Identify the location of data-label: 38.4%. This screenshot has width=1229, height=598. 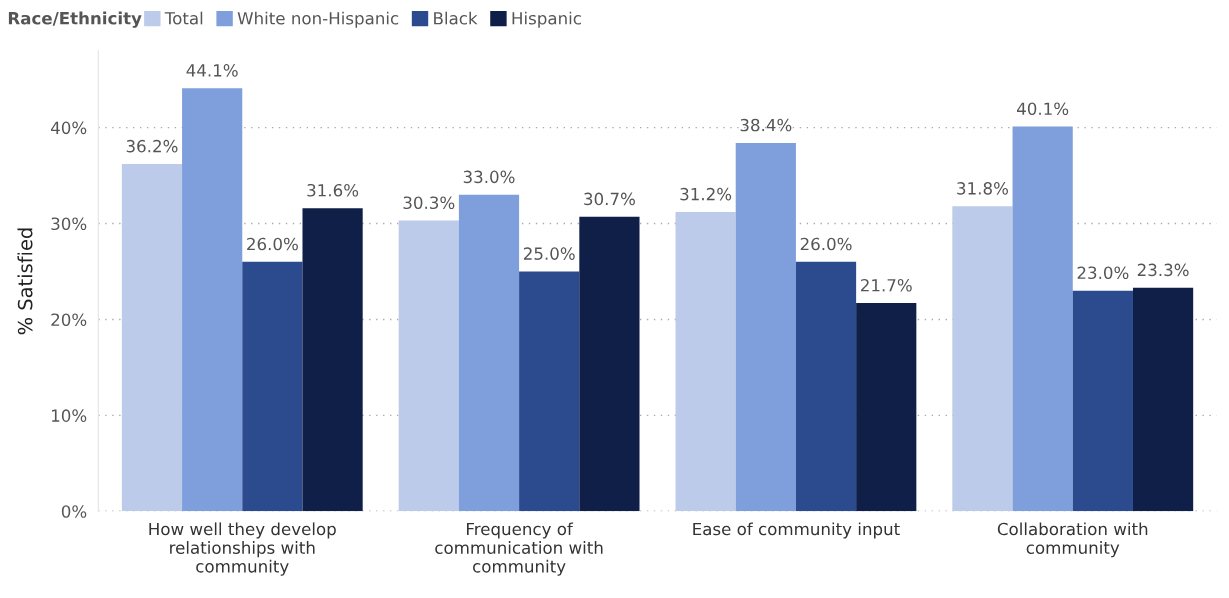
(766, 125).